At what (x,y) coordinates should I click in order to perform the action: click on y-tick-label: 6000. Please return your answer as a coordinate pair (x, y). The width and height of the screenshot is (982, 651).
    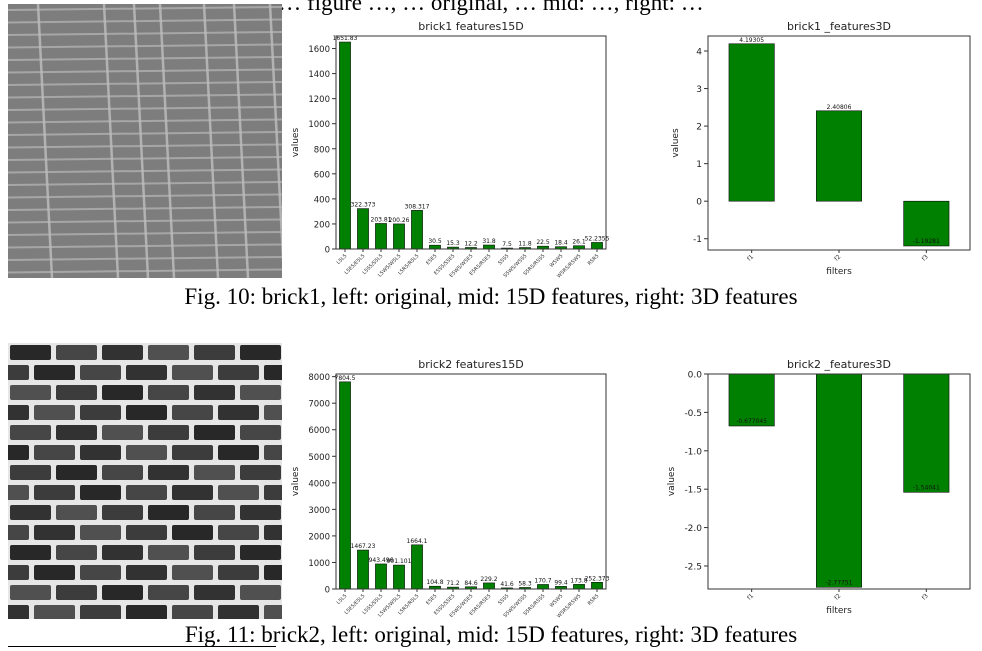
    Looking at the image, I should click on (319, 431).